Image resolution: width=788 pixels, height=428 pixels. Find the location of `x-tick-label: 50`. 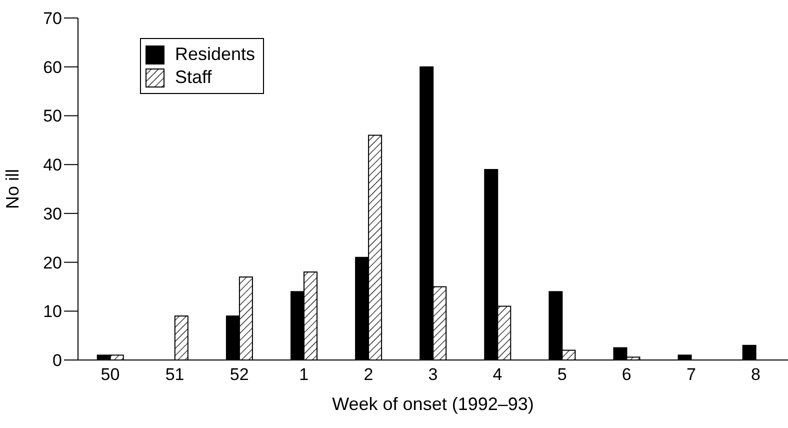

x-tick-label: 50 is located at coordinates (110, 374).